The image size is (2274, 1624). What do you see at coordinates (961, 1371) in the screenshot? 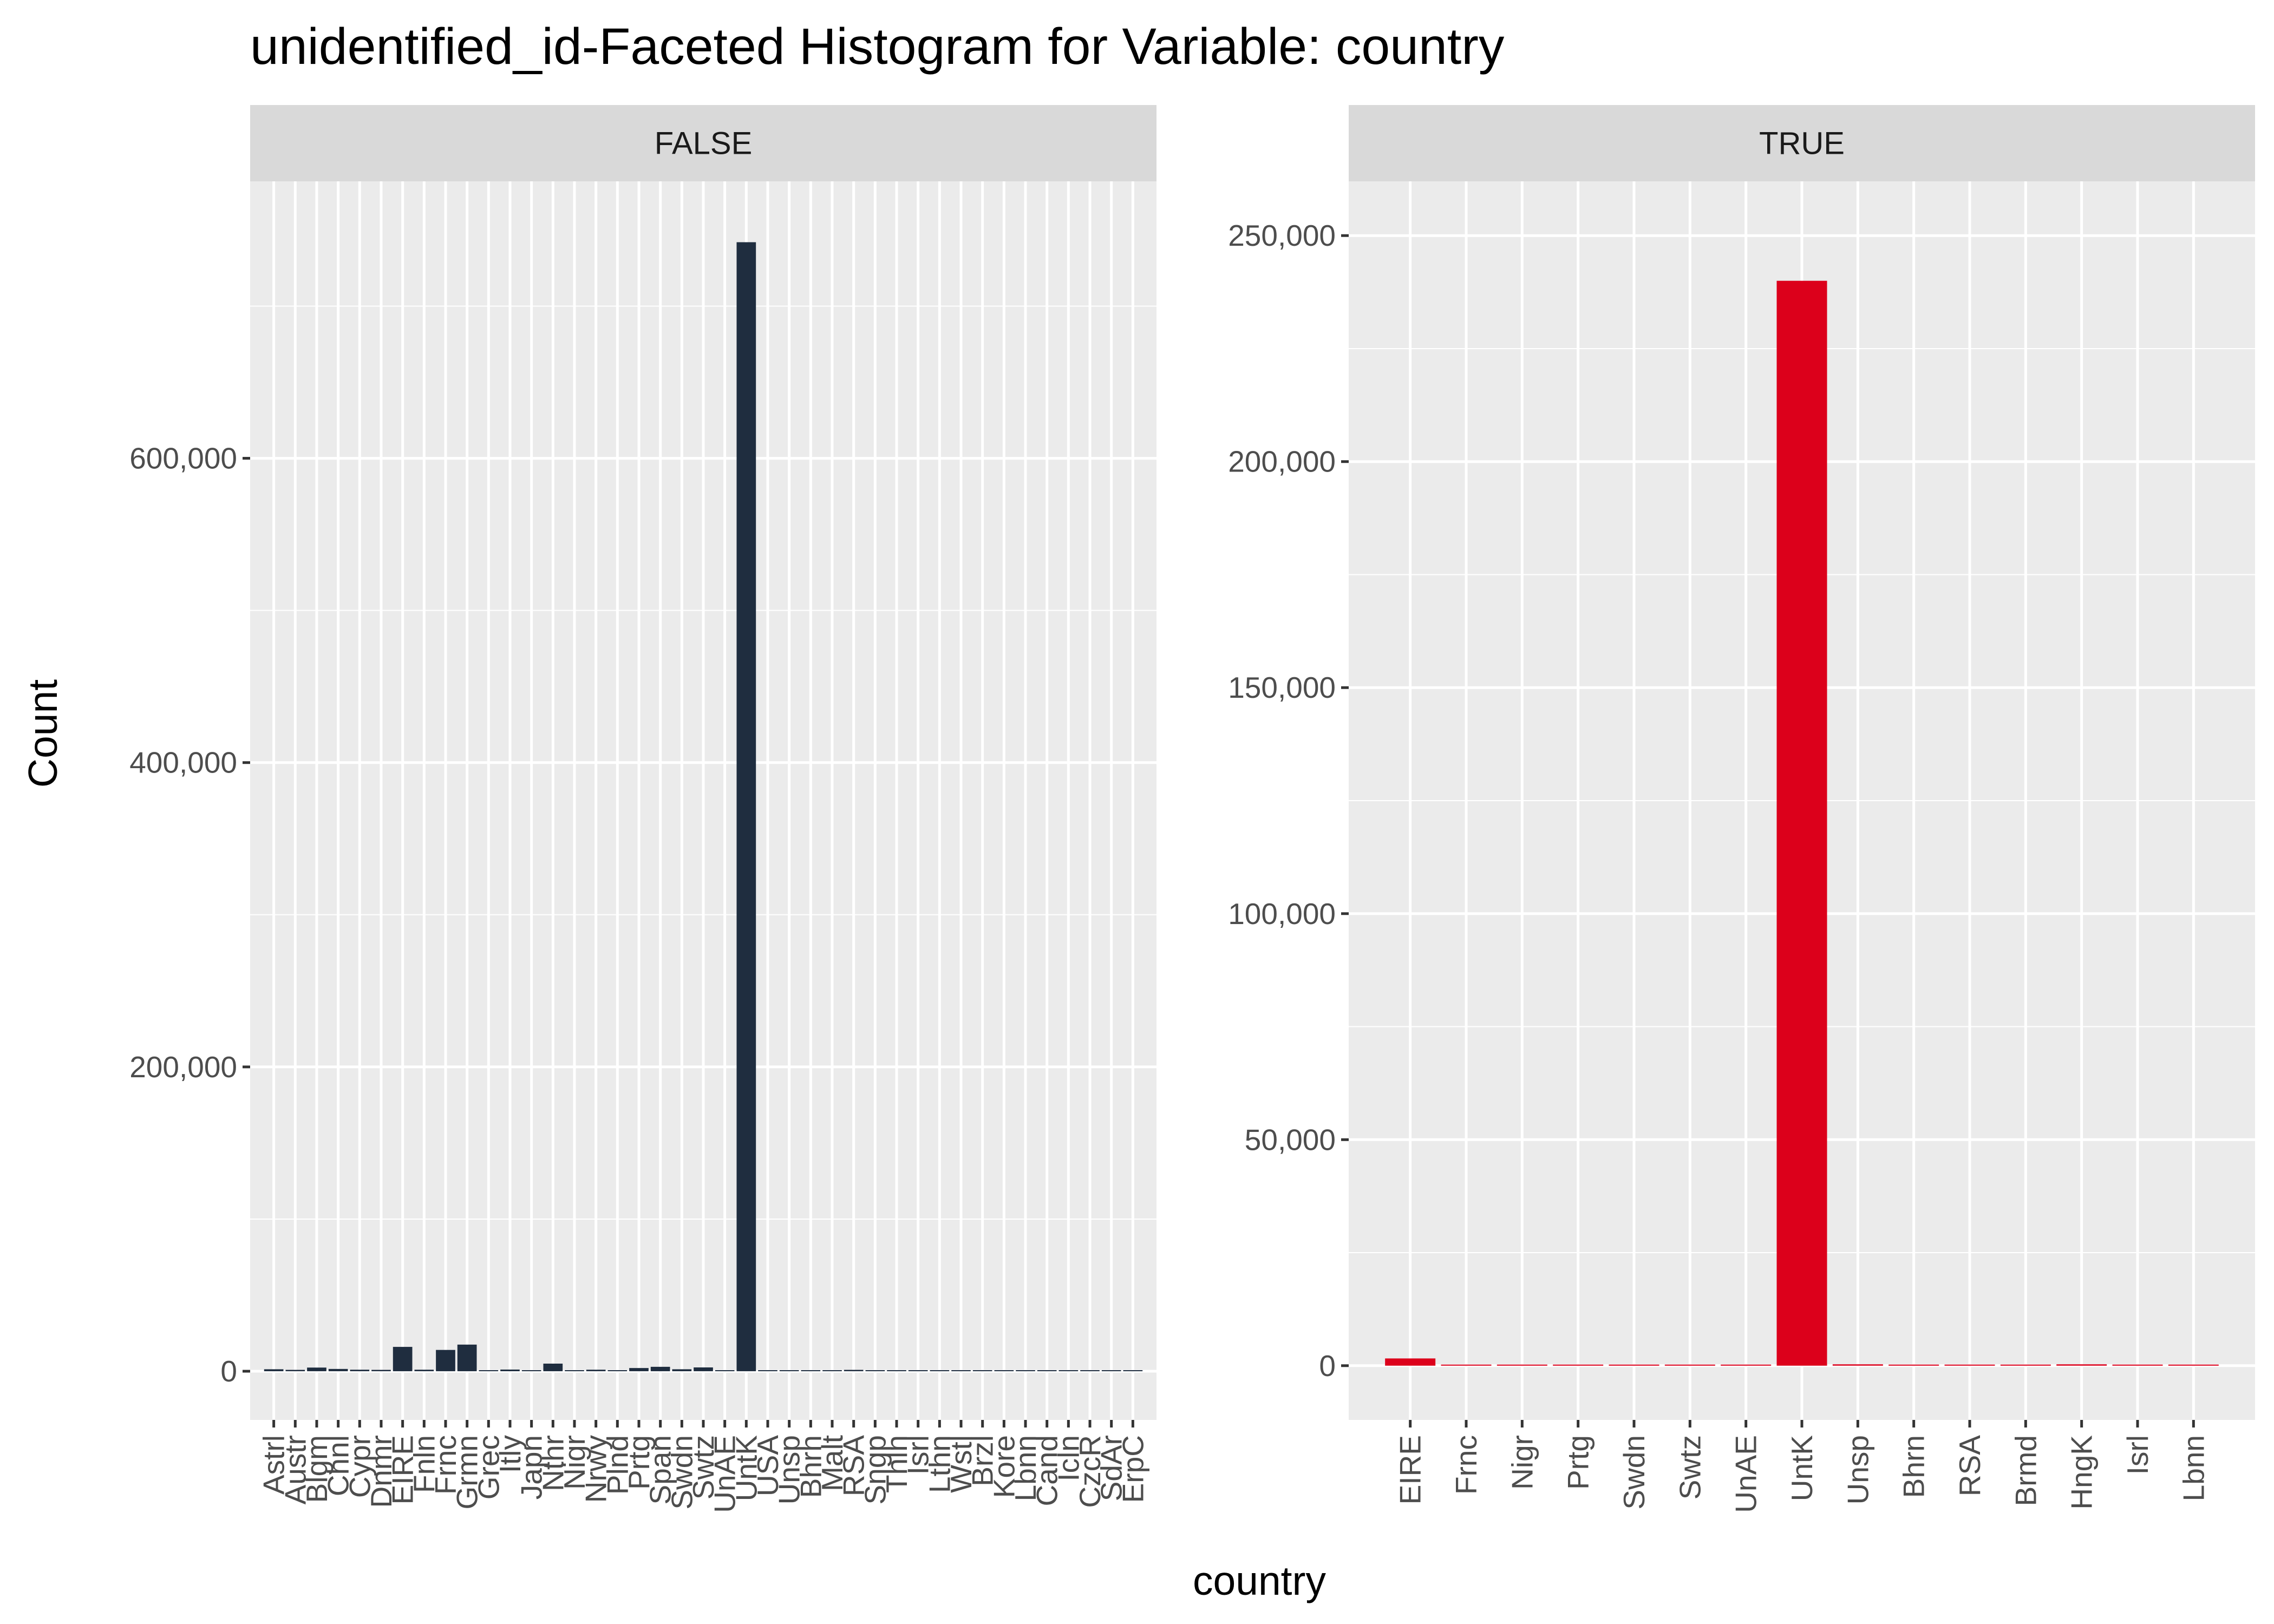
I see `bar-wstl` at bounding box center [961, 1371].